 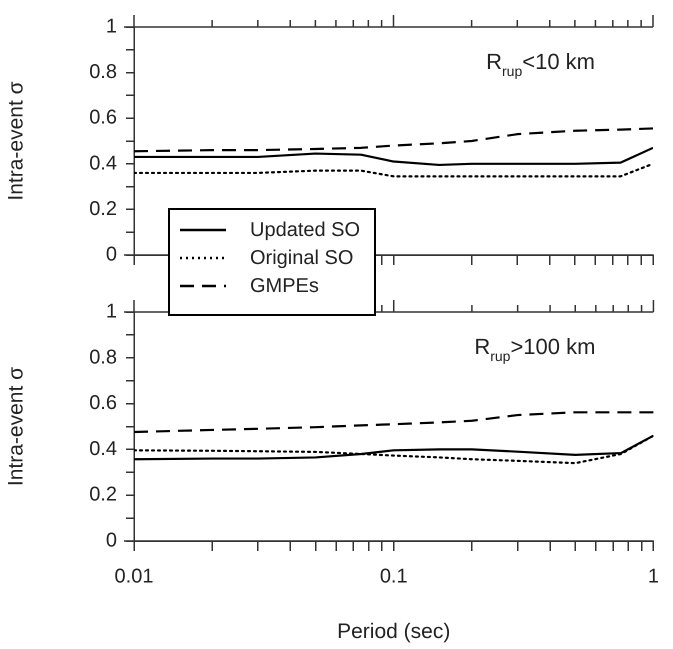 I want to click on x-axis-title: Period (sec), so click(x=393, y=632).